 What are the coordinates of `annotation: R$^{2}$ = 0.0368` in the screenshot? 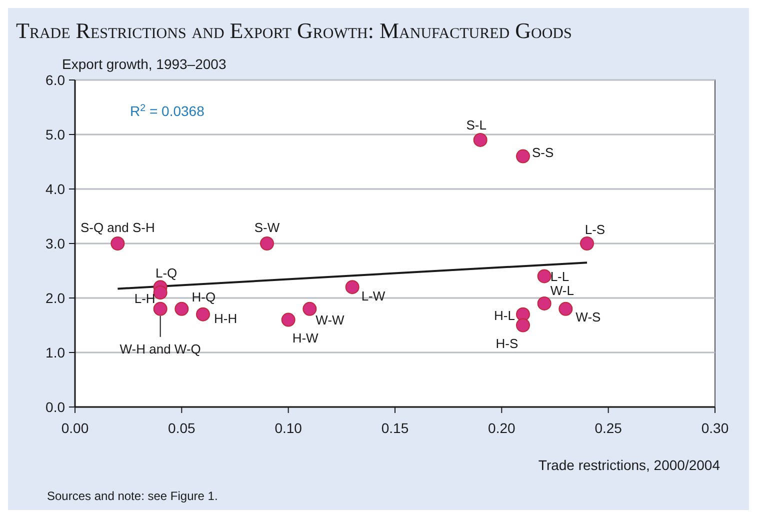 It's located at (167, 110).